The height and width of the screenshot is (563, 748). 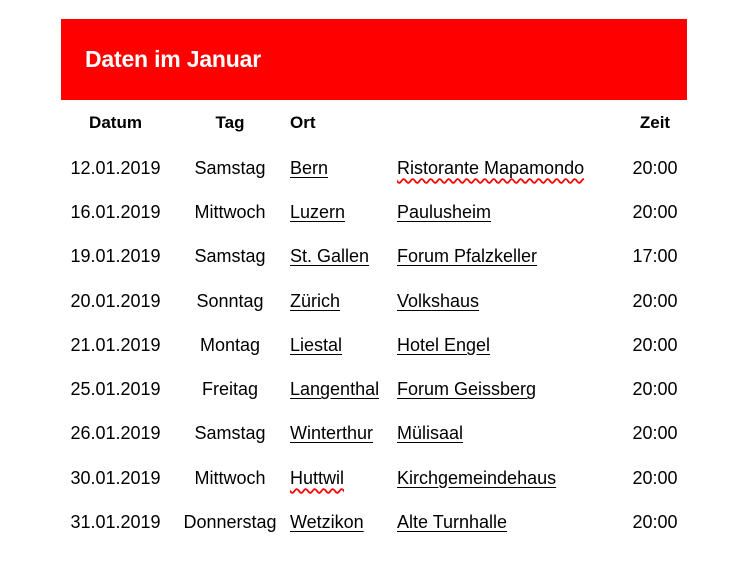 I want to click on cell-date: 25.01.2019, so click(x=115, y=389).